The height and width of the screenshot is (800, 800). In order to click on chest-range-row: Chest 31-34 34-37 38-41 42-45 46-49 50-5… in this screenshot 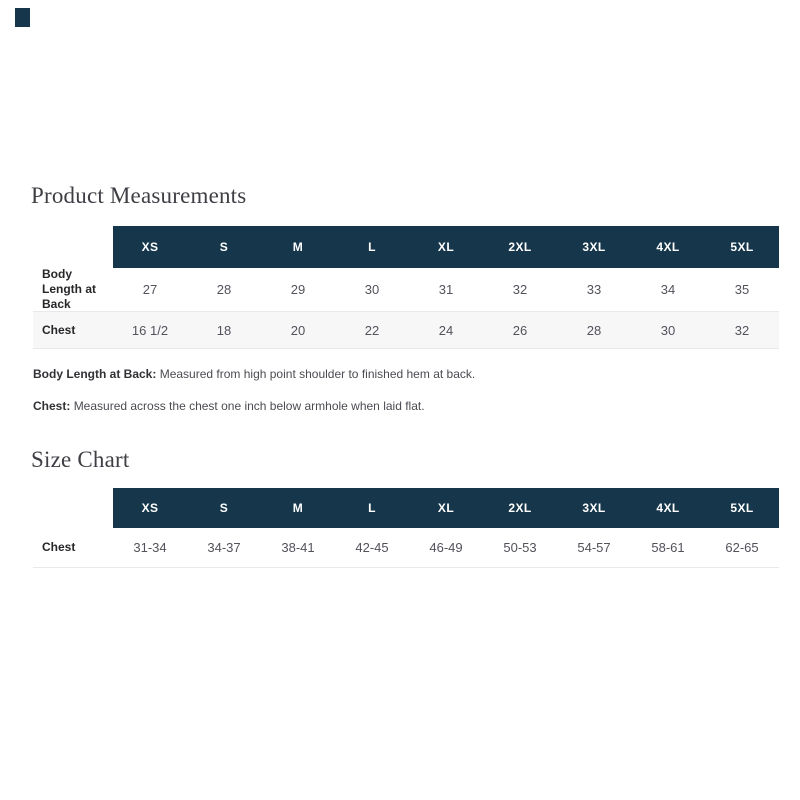, I will do `click(406, 548)`.